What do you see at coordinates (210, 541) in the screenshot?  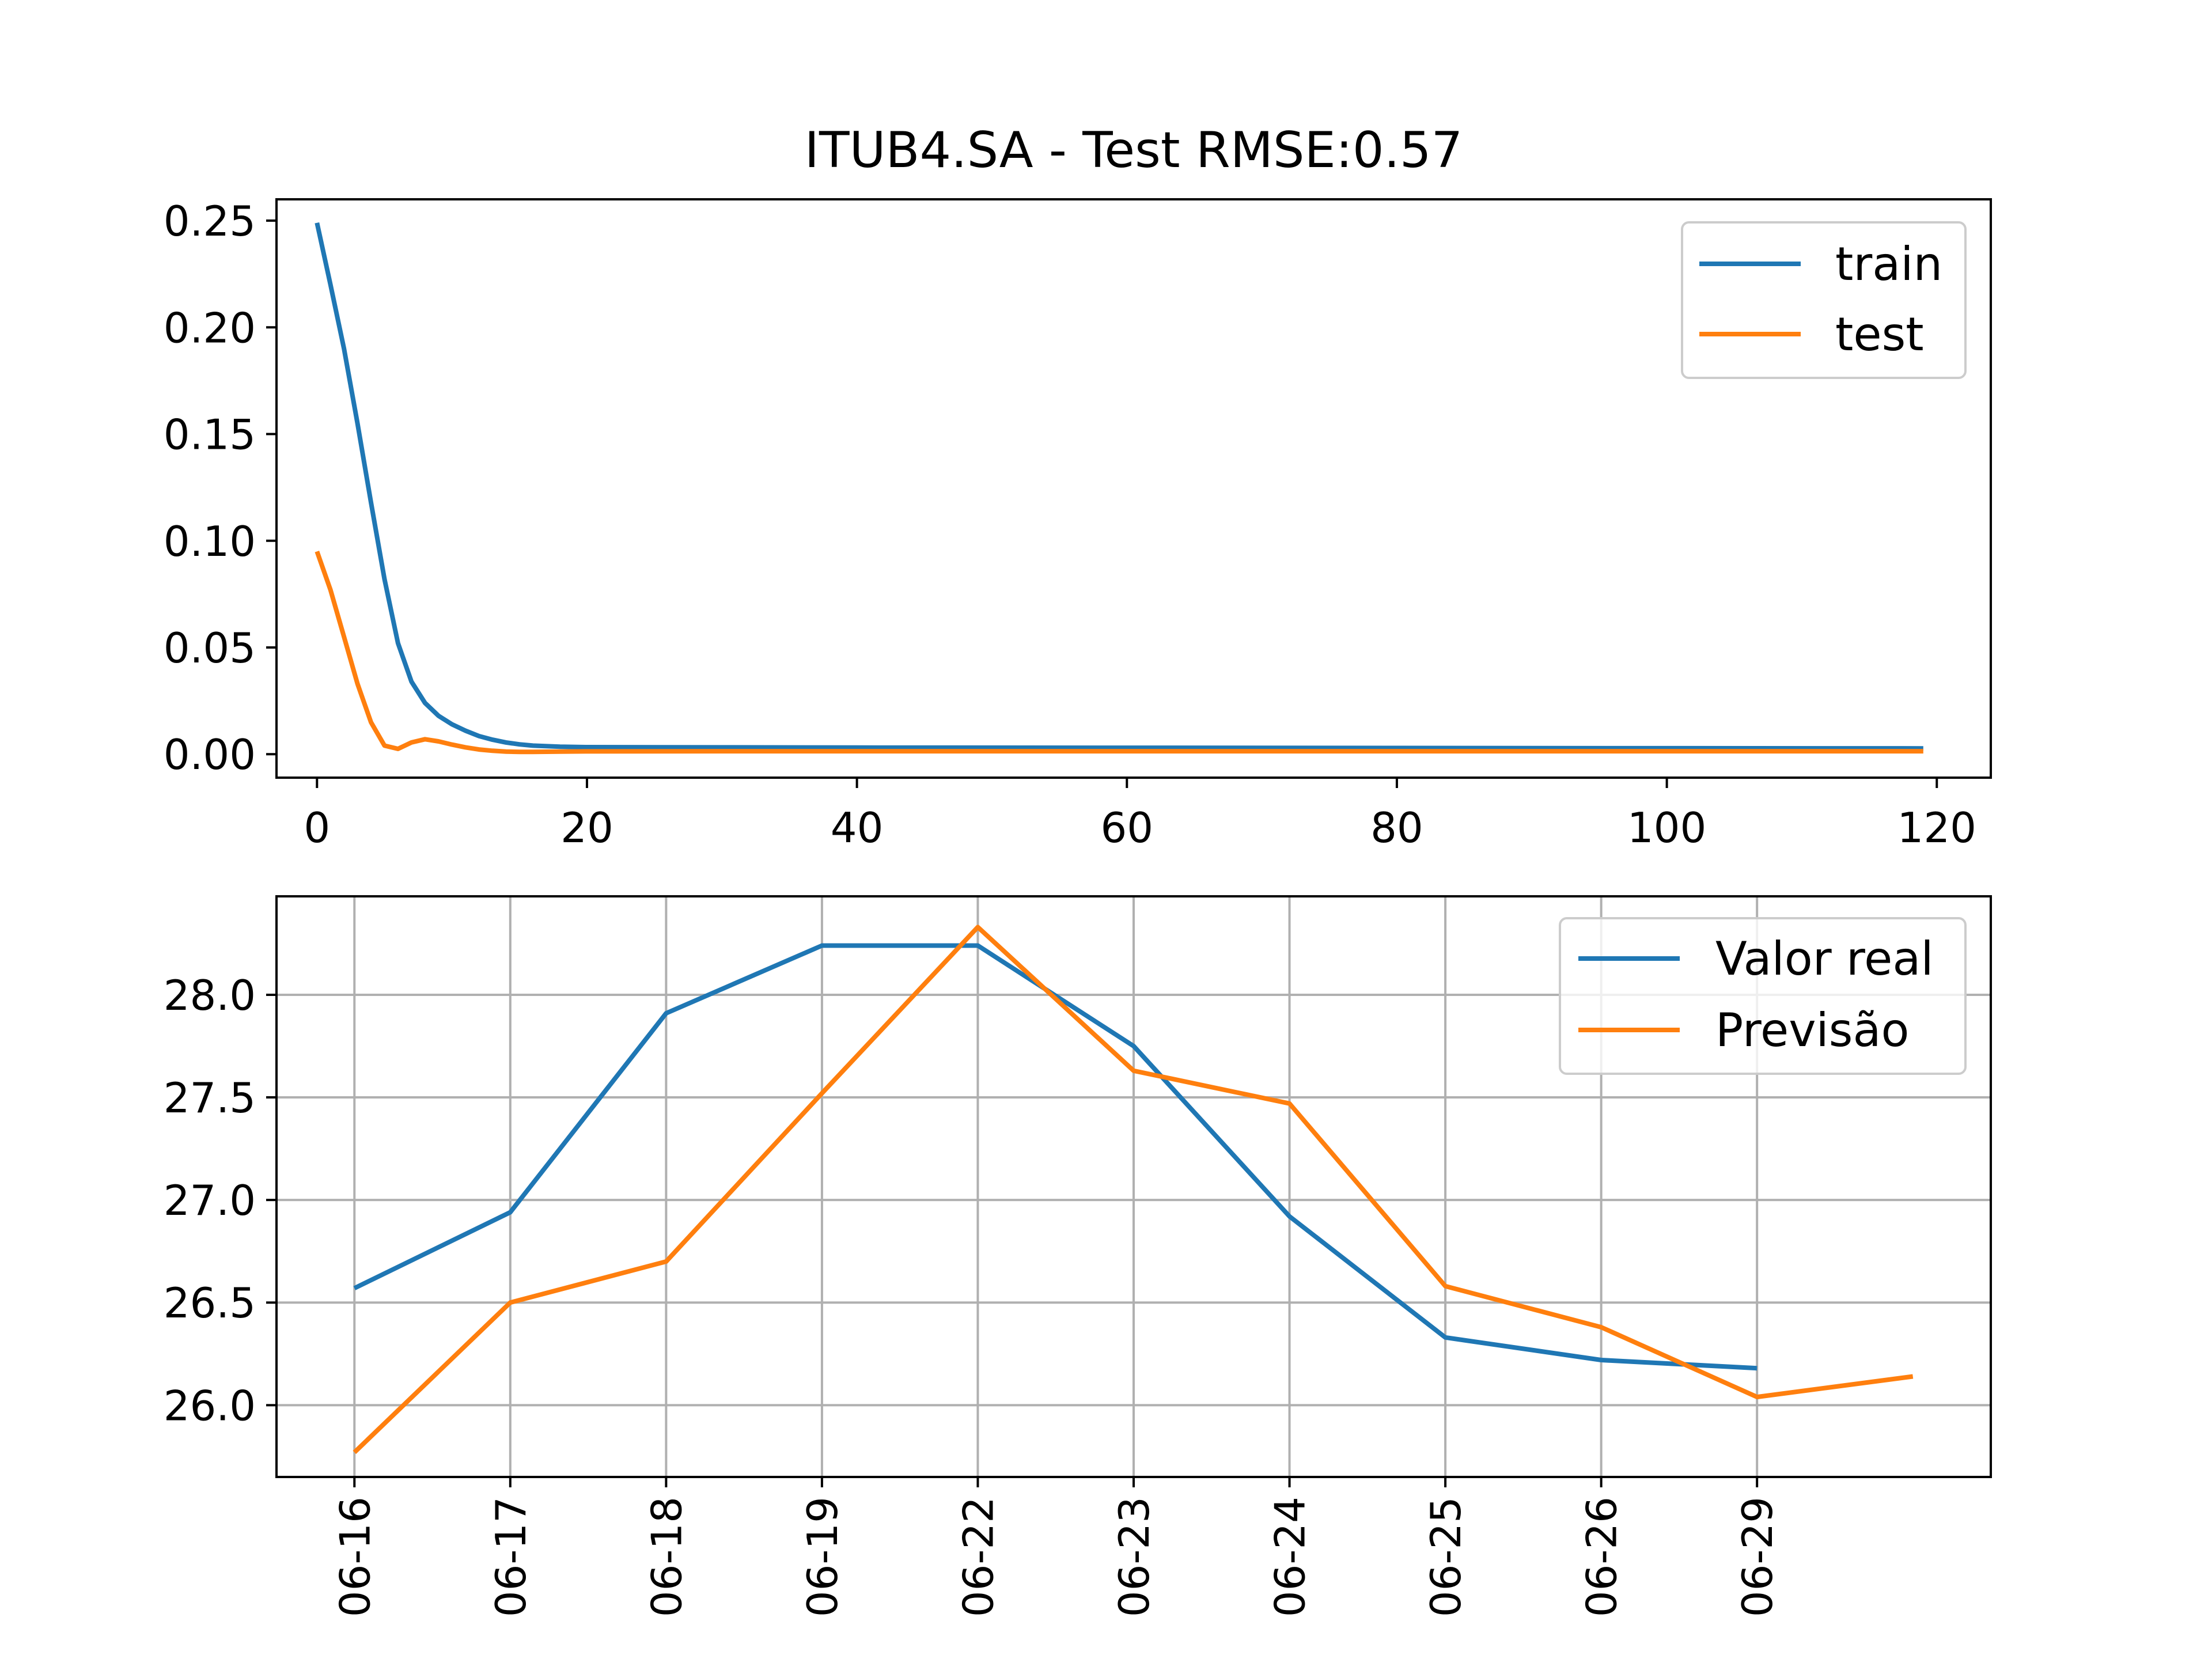 I see `y-tick-label: 0.10` at bounding box center [210, 541].